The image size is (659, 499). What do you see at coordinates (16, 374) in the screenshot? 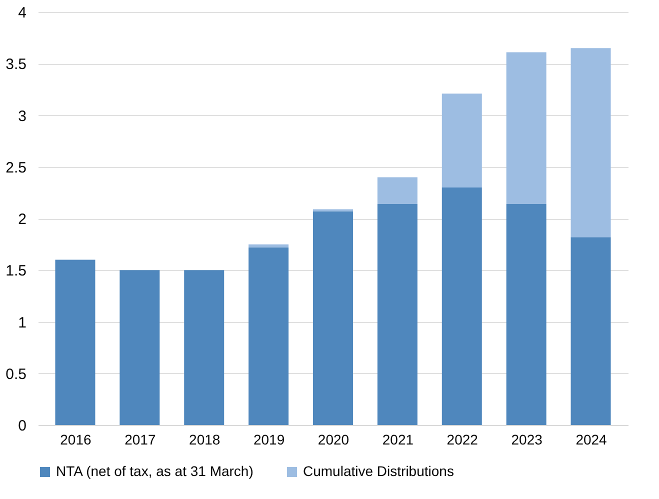
I see `y-tick-label: 0.5` at bounding box center [16, 374].